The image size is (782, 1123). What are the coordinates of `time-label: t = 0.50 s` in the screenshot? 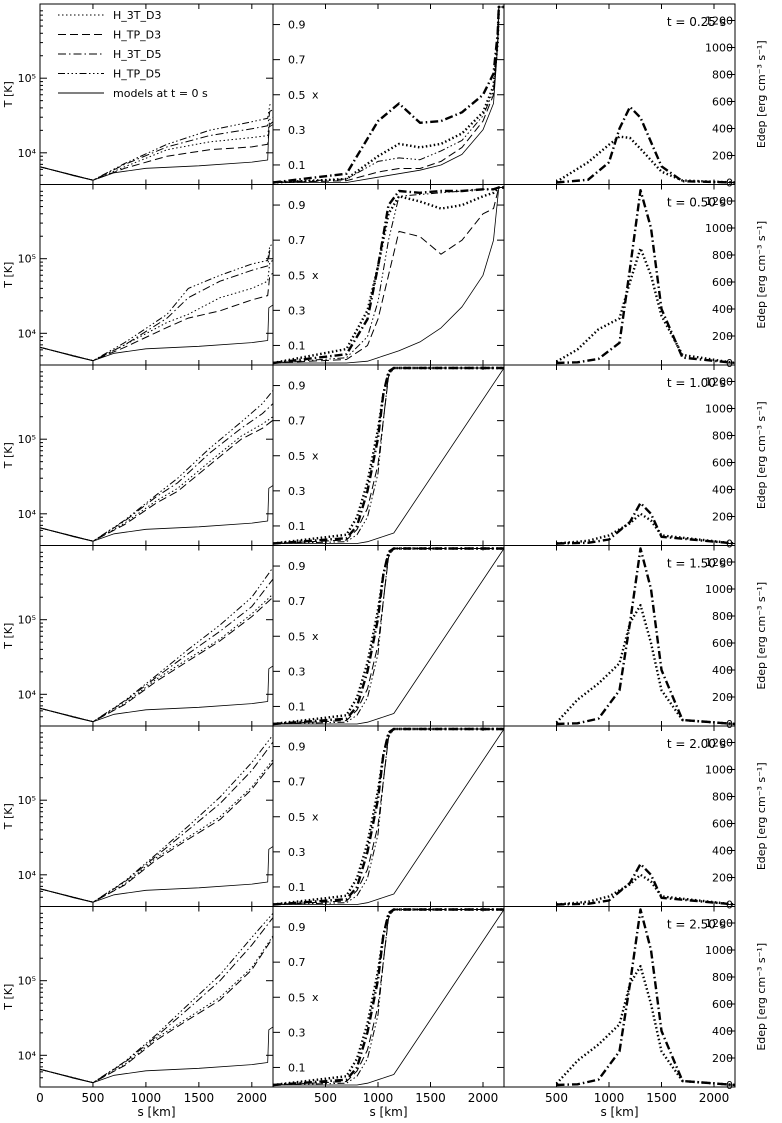 It's located at (696, 203).